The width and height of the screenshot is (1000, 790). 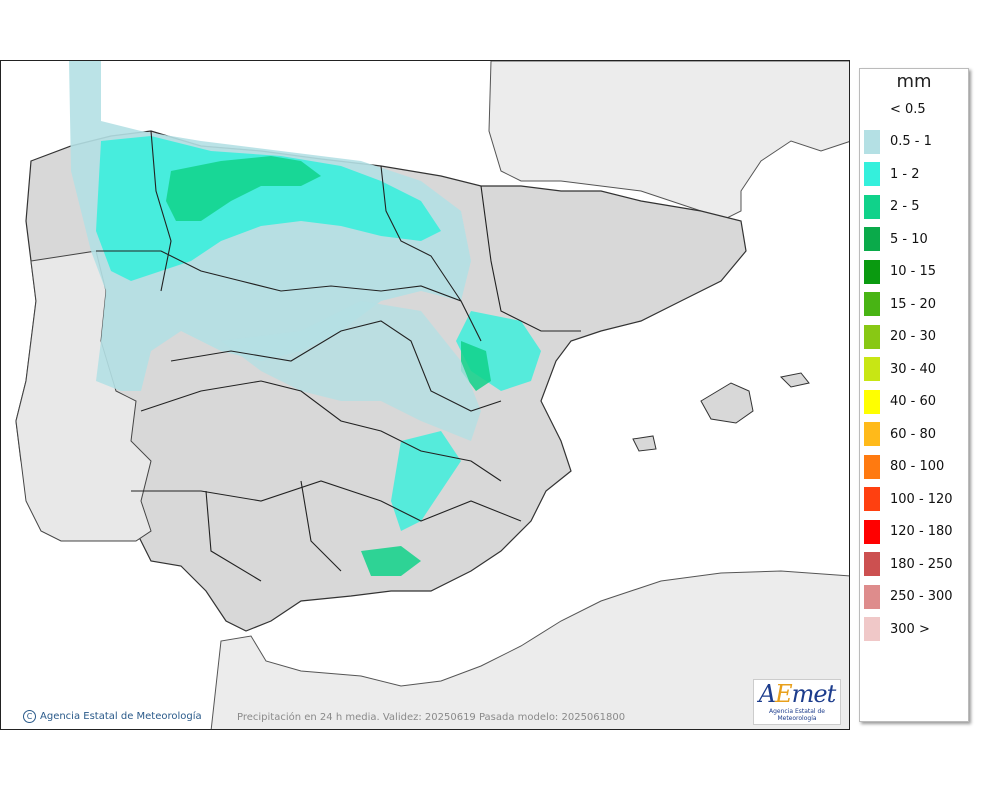 I want to click on aemet-logo: AEmet Agencia Estatal de Meteorología, so click(x=797, y=702).